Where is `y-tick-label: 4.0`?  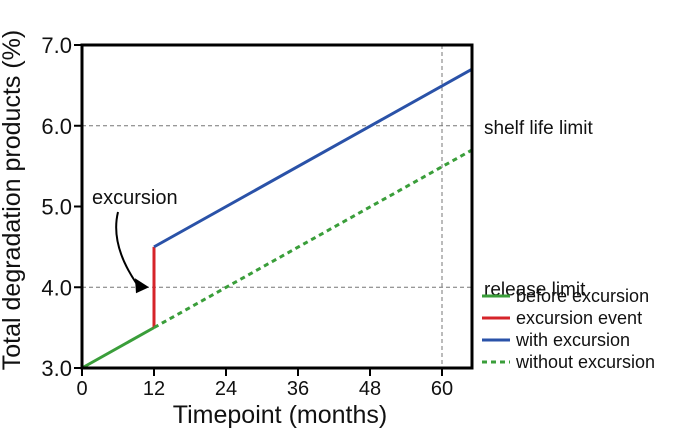 y-tick-label: 4.0 is located at coordinates (56, 287).